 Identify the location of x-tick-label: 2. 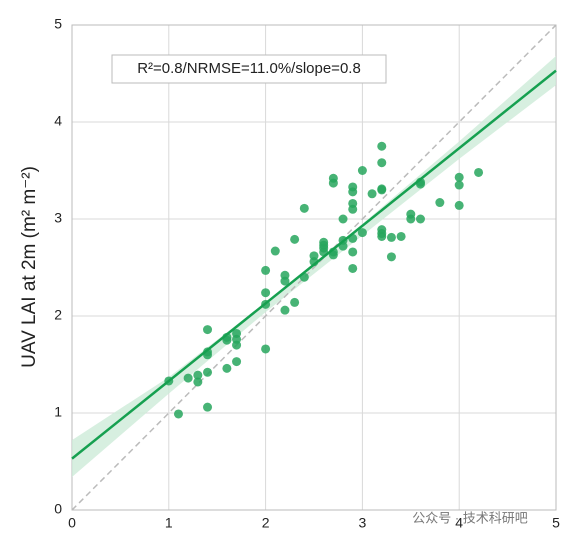
(266, 523).